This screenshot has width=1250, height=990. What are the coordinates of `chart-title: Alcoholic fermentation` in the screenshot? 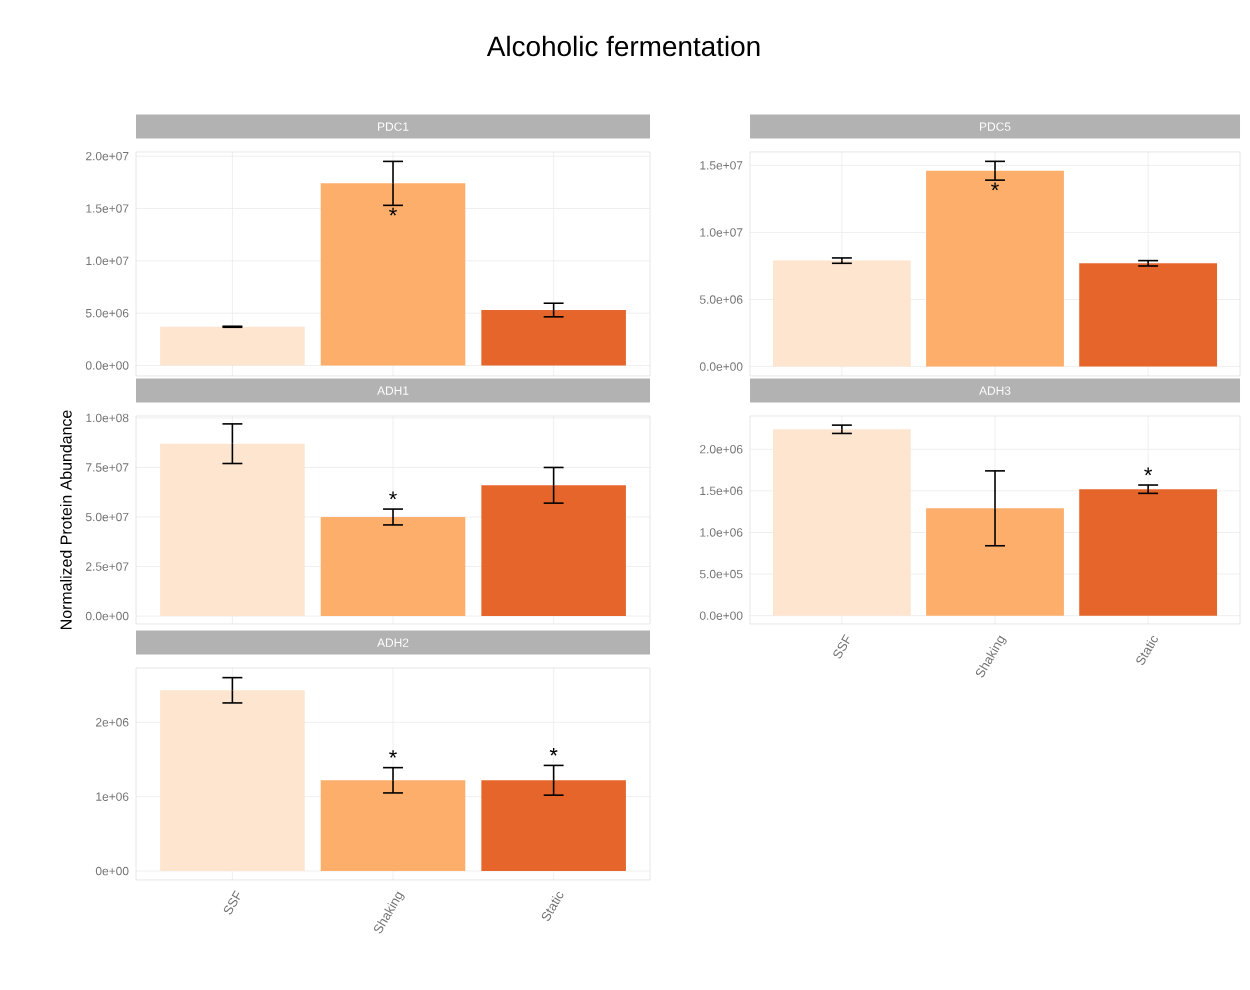 It's located at (623, 46).